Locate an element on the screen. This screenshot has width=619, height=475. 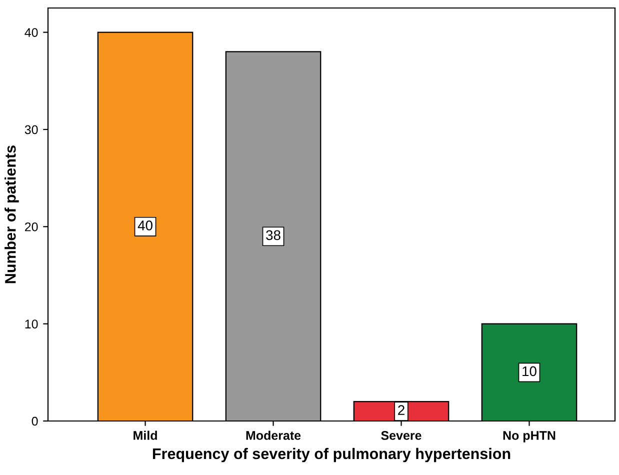
y-tick-label: 10 is located at coordinates (31, 324).